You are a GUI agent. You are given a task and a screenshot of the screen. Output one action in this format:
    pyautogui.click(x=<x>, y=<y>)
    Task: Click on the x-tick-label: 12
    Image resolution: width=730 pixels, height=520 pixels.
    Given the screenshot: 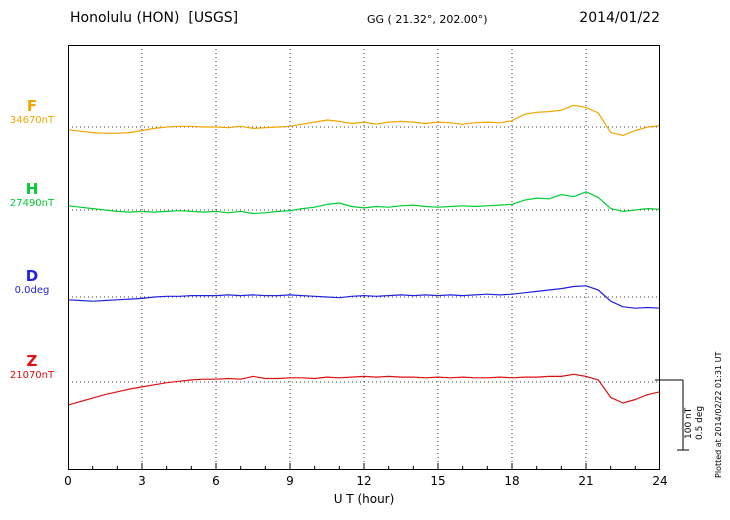 What is the action you would take?
    pyautogui.click(x=364, y=481)
    